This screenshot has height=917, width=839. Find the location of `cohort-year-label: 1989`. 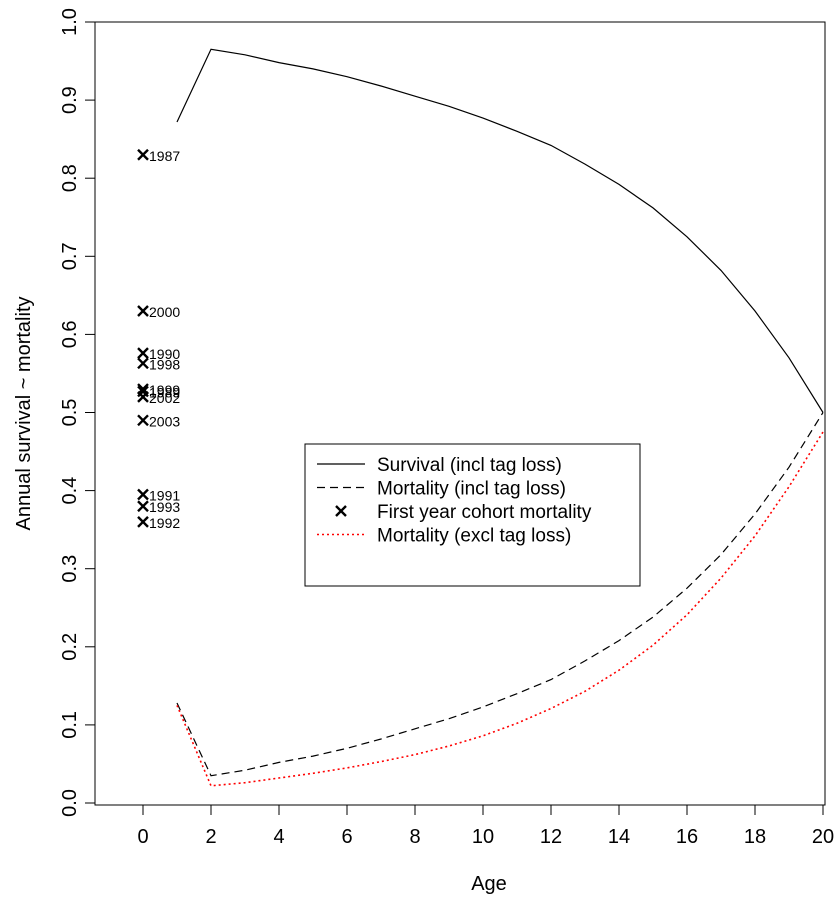

cohort-year-label: 1989 is located at coordinates (164, 392).